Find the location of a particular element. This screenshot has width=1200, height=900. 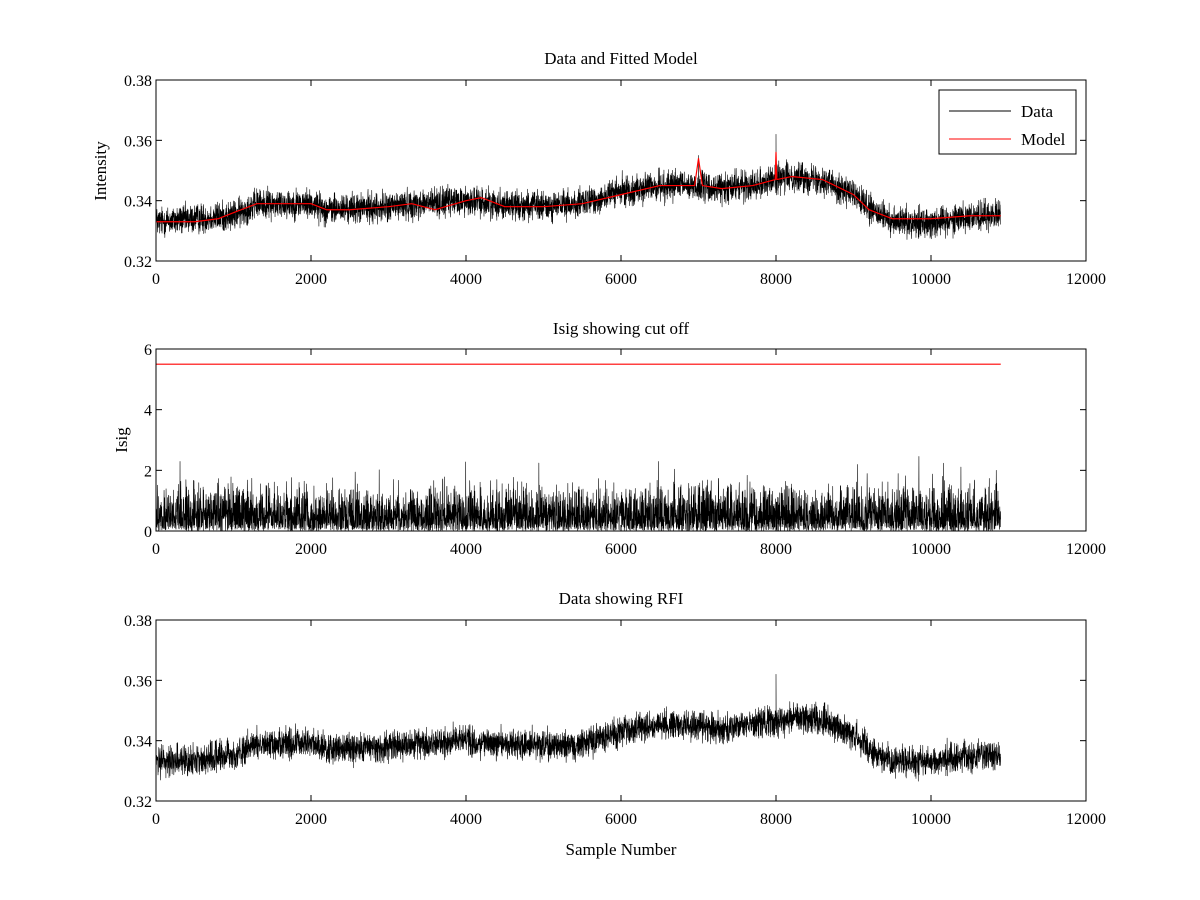

legend-box is located at coordinates (1007, 122).